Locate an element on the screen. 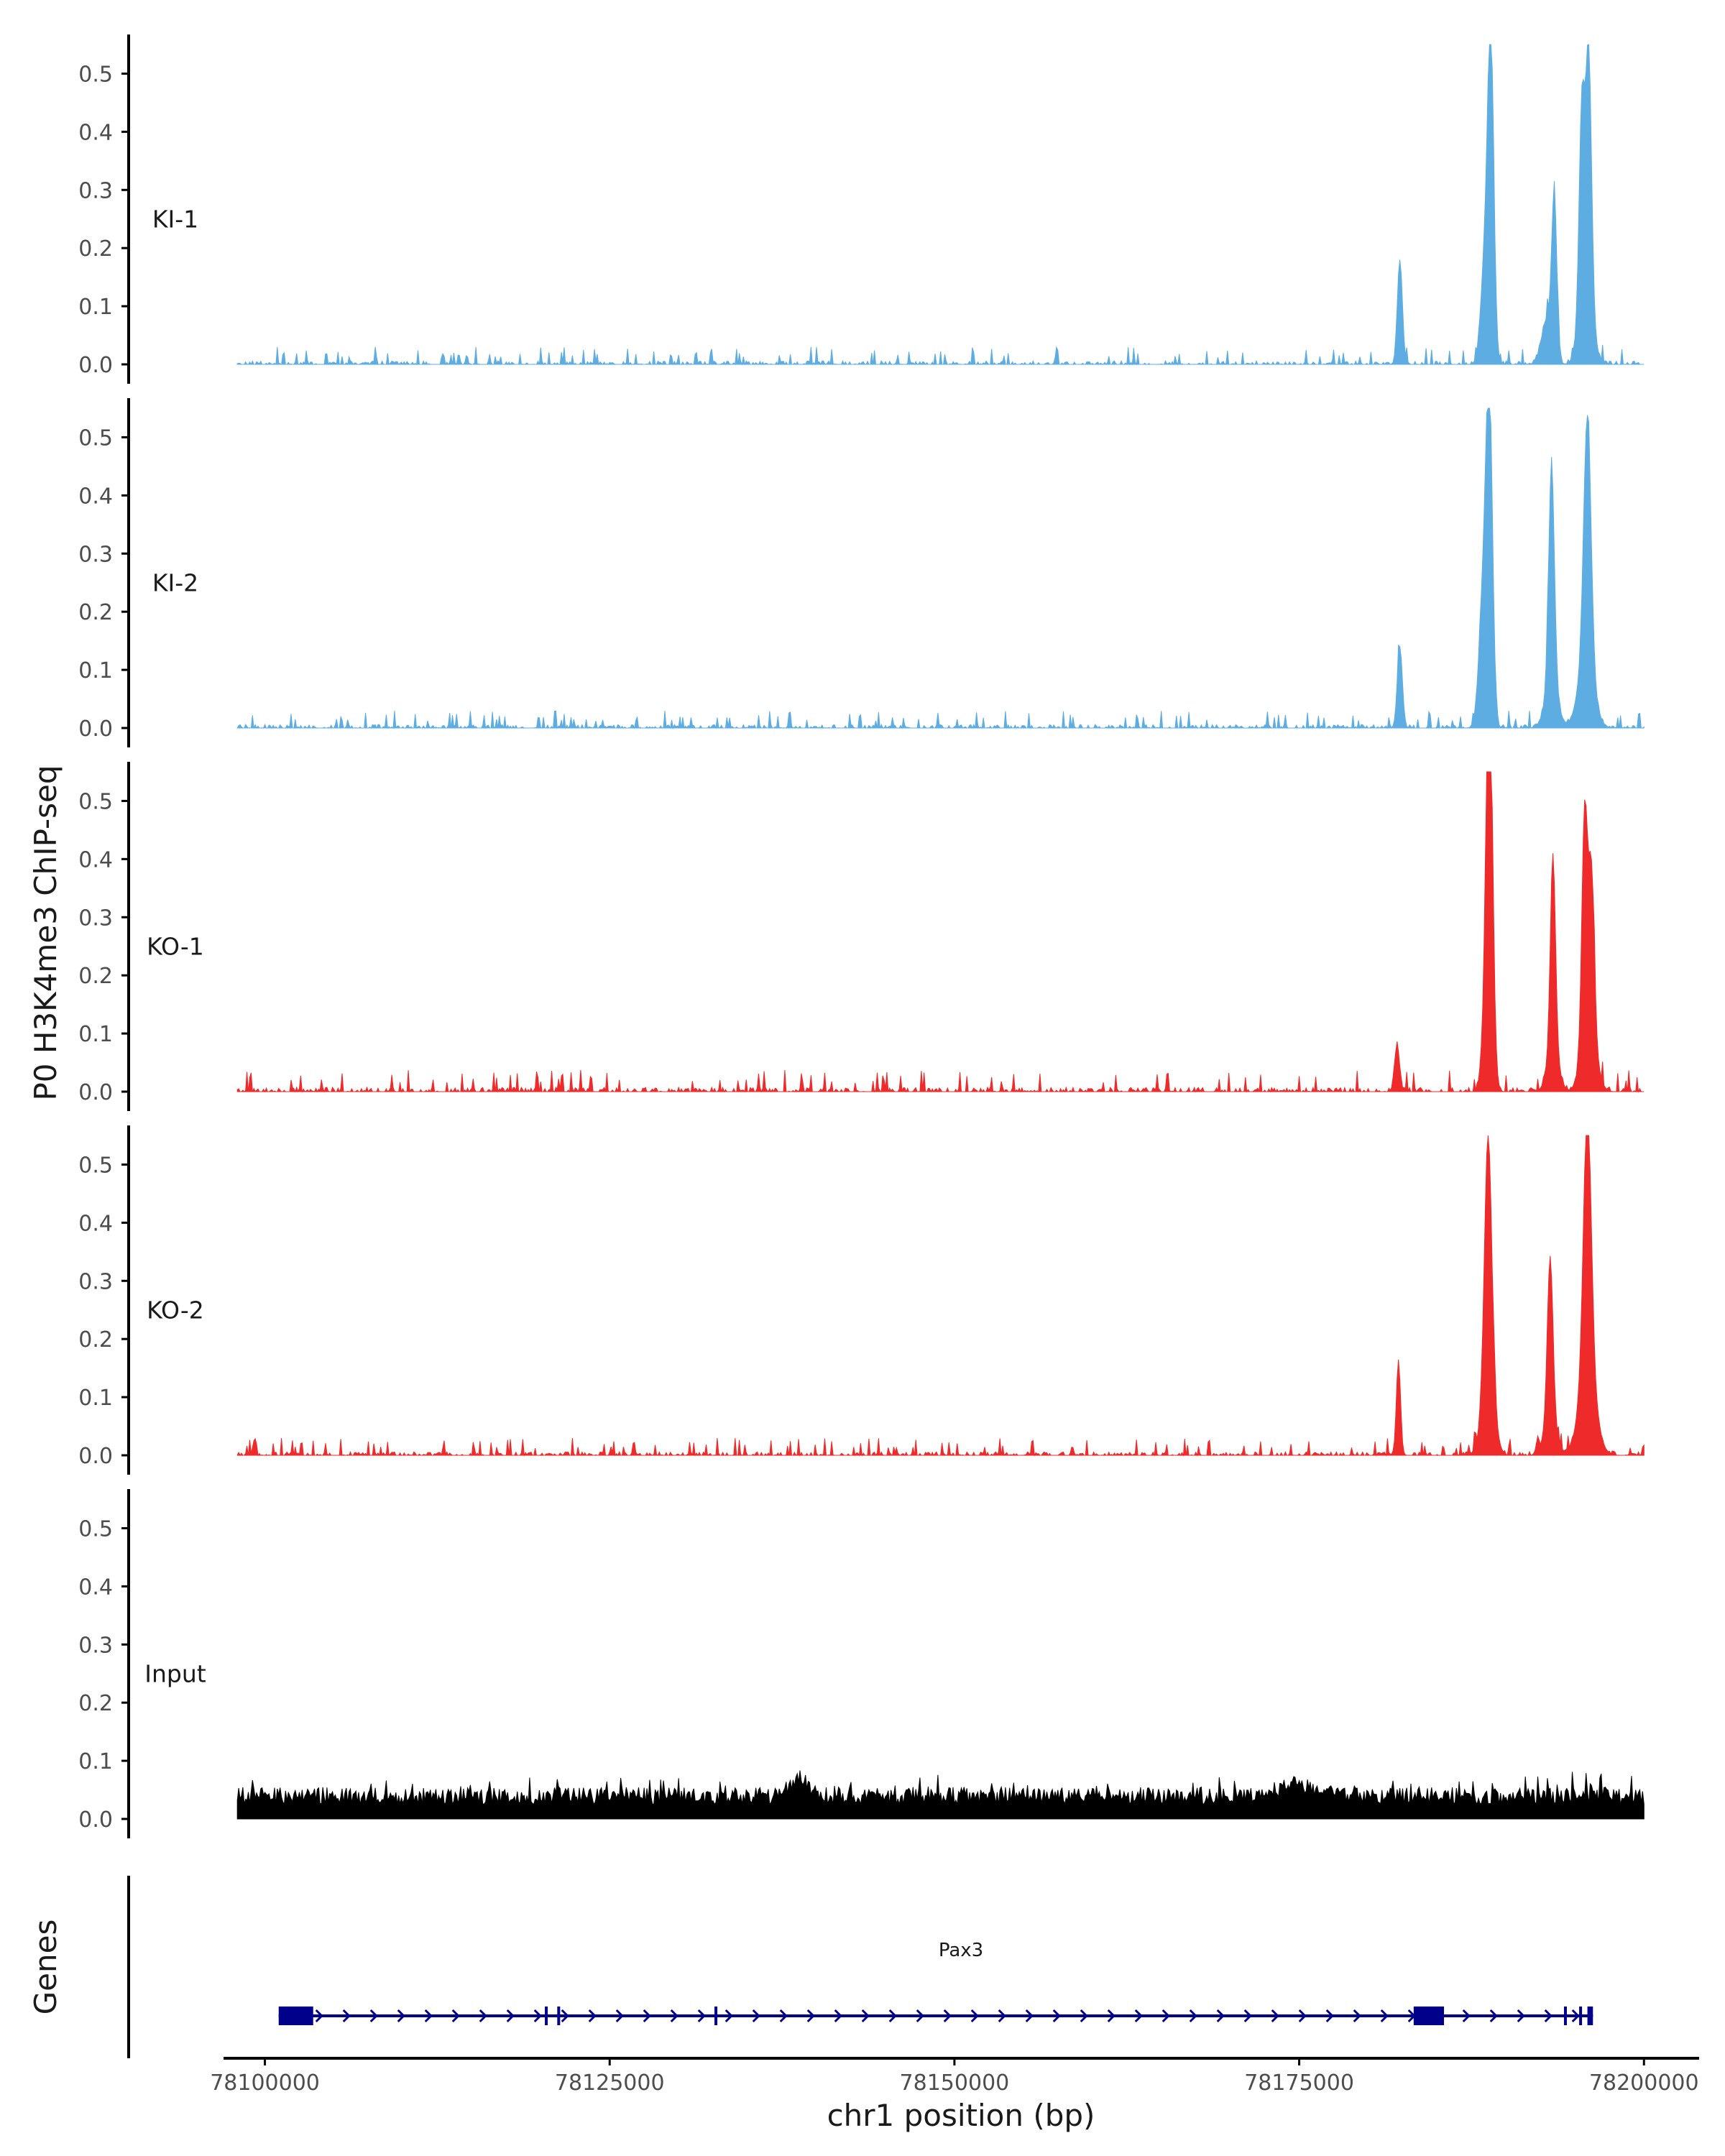  gene-name-label: Pax3 is located at coordinates (961, 1951).